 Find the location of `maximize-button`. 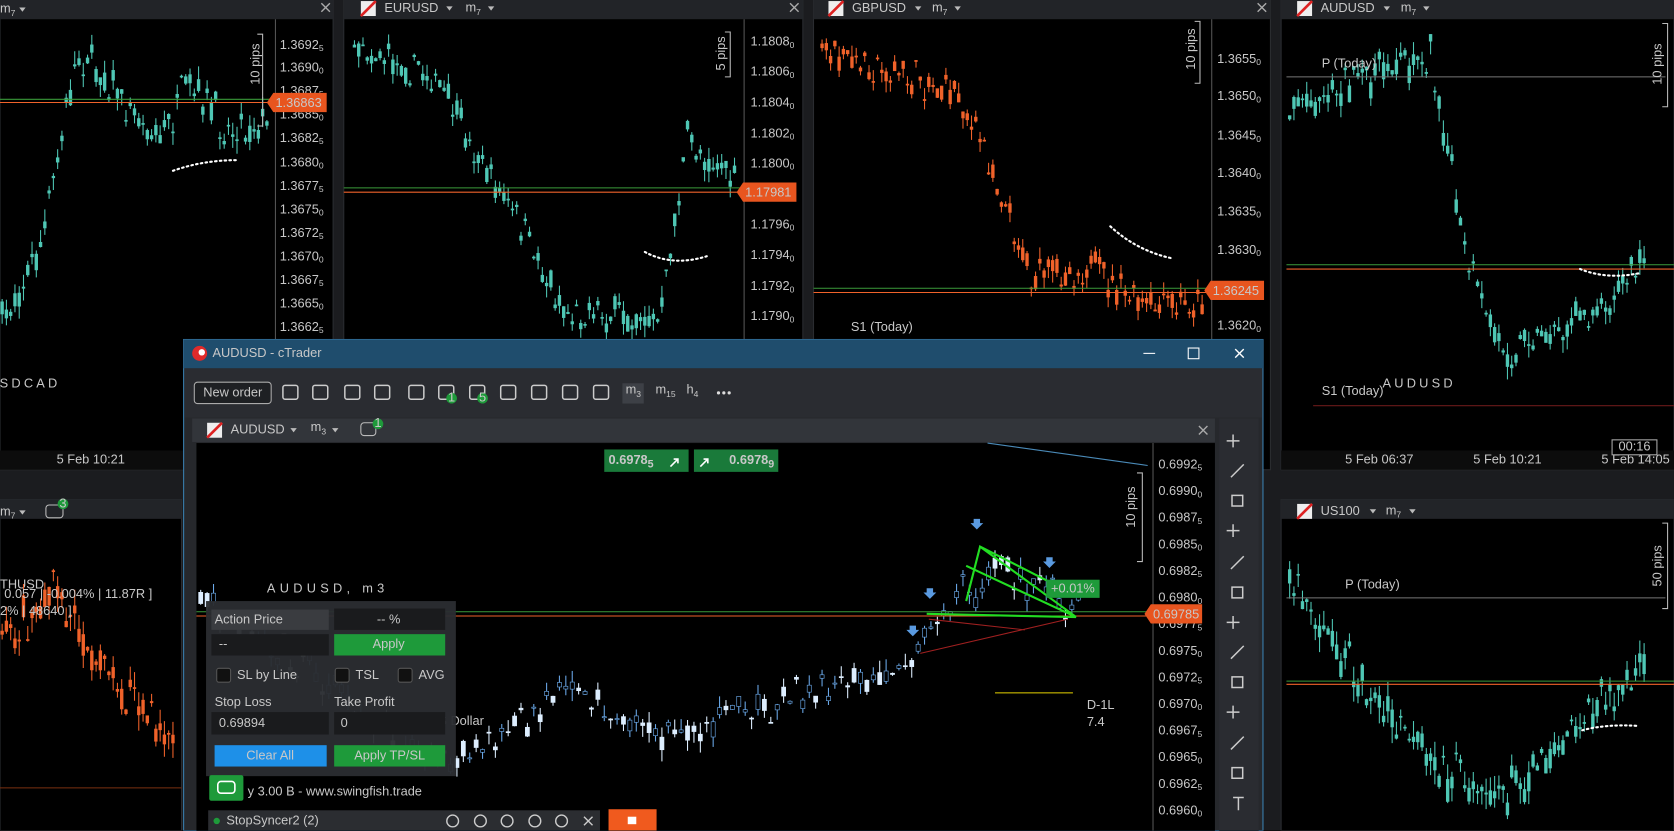

maximize-button is located at coordinates (1193, 353).